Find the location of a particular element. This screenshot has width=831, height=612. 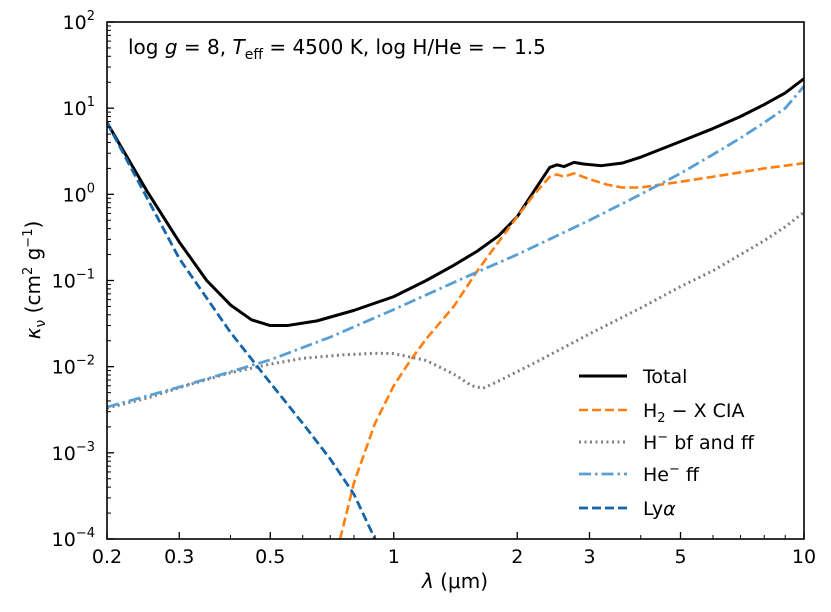

x-tick-label: 0.5 is located at coordinates (270, 557).